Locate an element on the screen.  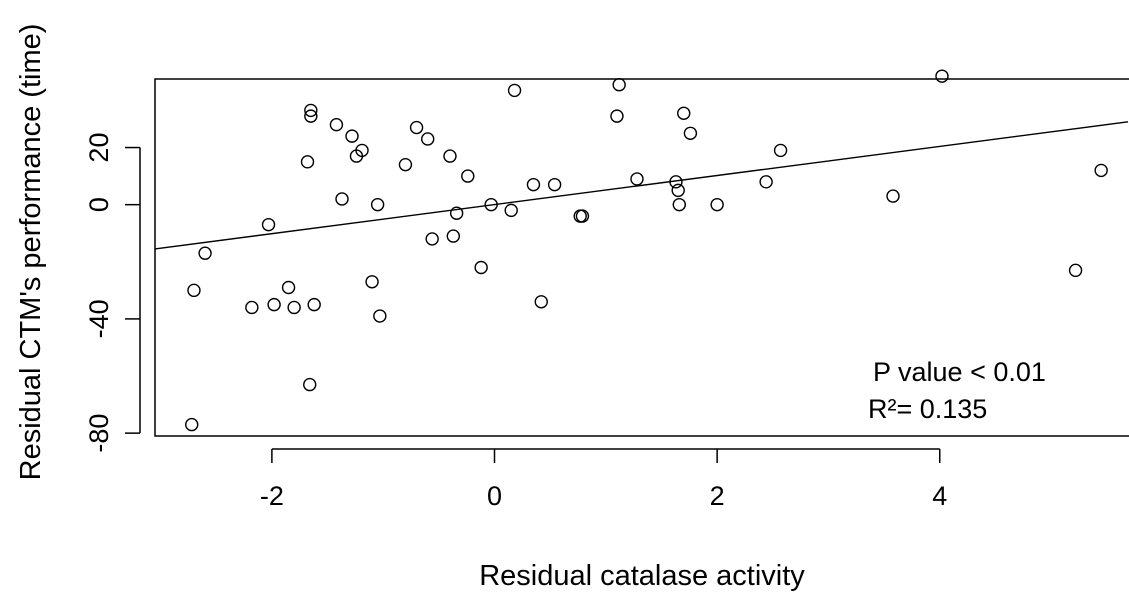
x-tick-label: 0 is located at coordinates (494, 496).